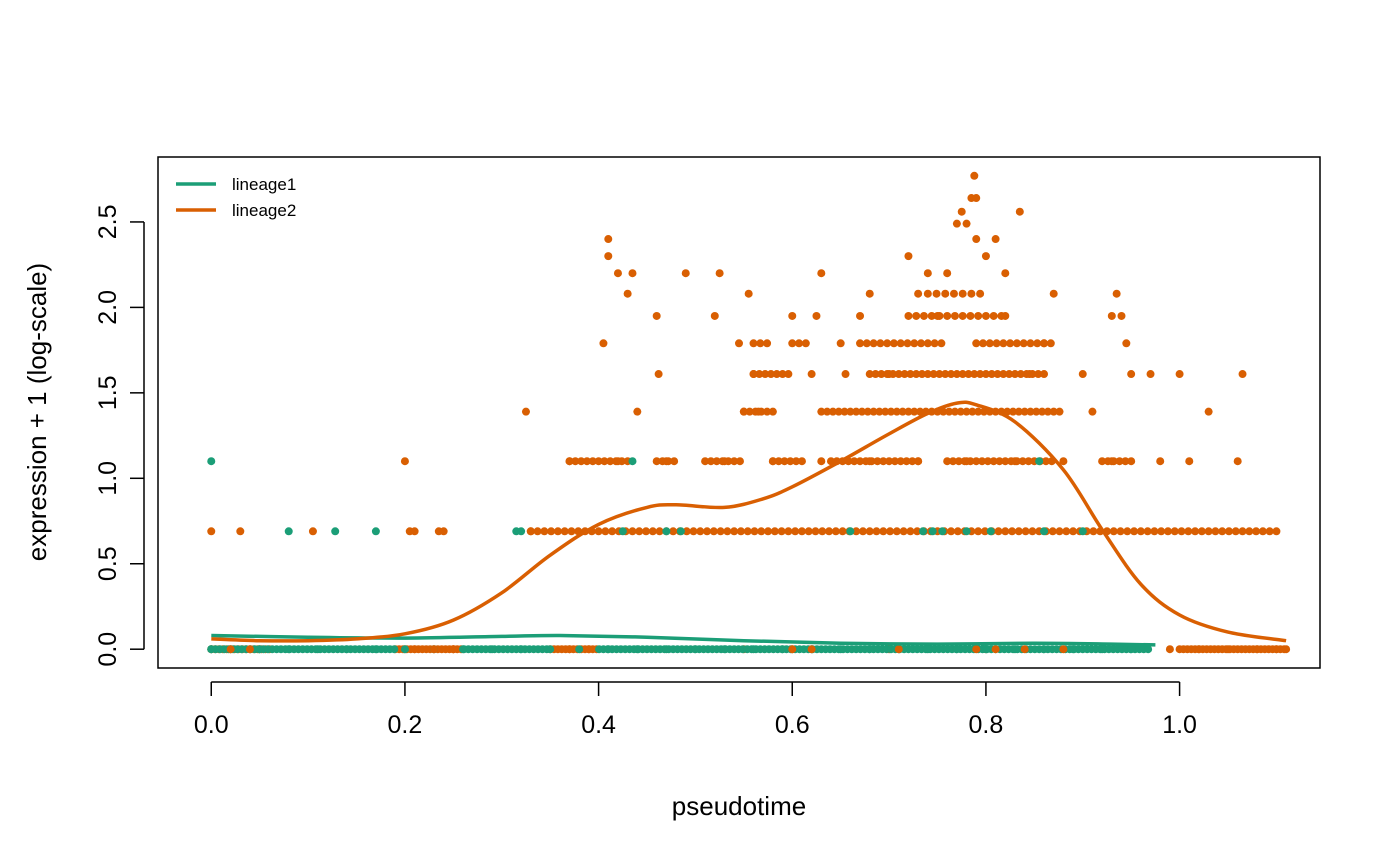 The height and width of the screenshot is (865, 1400). I want to click on y-tick-label: 0.0, so click(108, 649).